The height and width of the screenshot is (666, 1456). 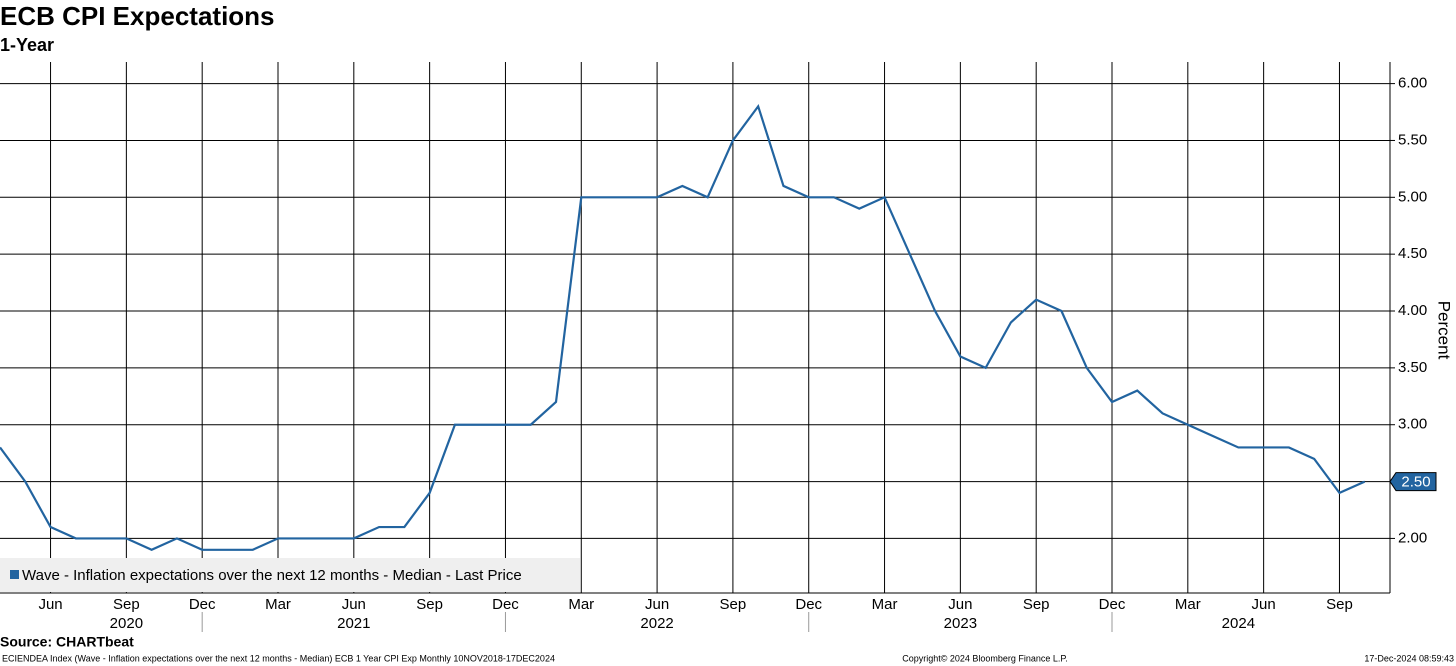 What do you see at coordinates (67, 642) in the screenshot?
I see `source: Source: CHARTbeat` at bounding box center [67, 642].